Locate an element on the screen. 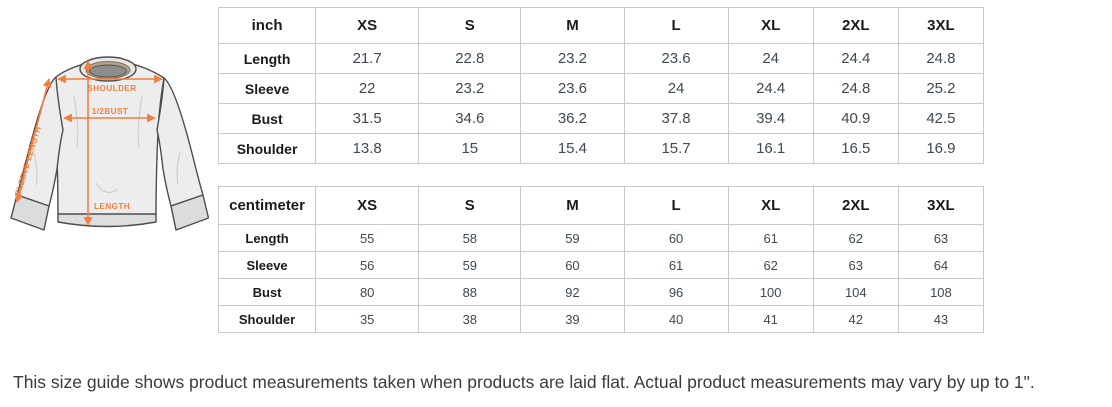 This screenshot has width=1112, height=407. measurement-value: 80 is located at coordinates (367, 292).